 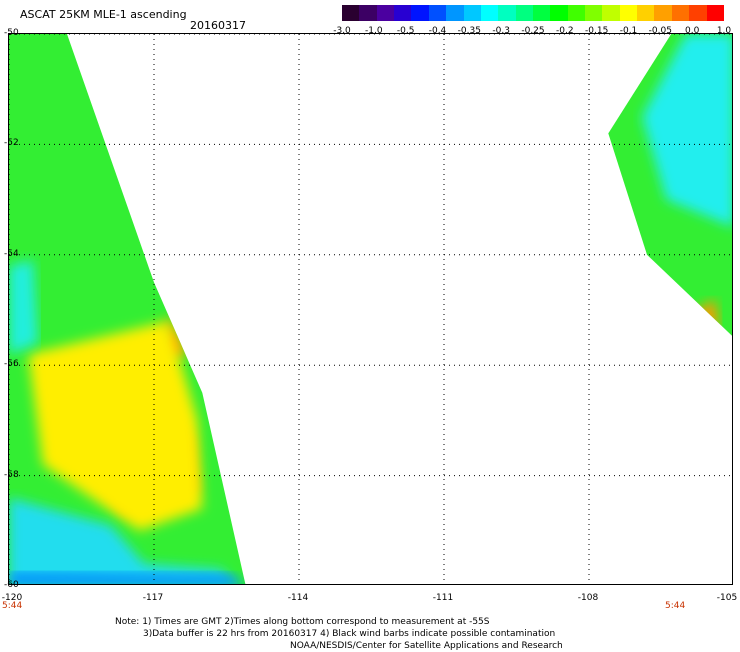 I want to click on longitude-label: -105, so click(x=727, y=598).